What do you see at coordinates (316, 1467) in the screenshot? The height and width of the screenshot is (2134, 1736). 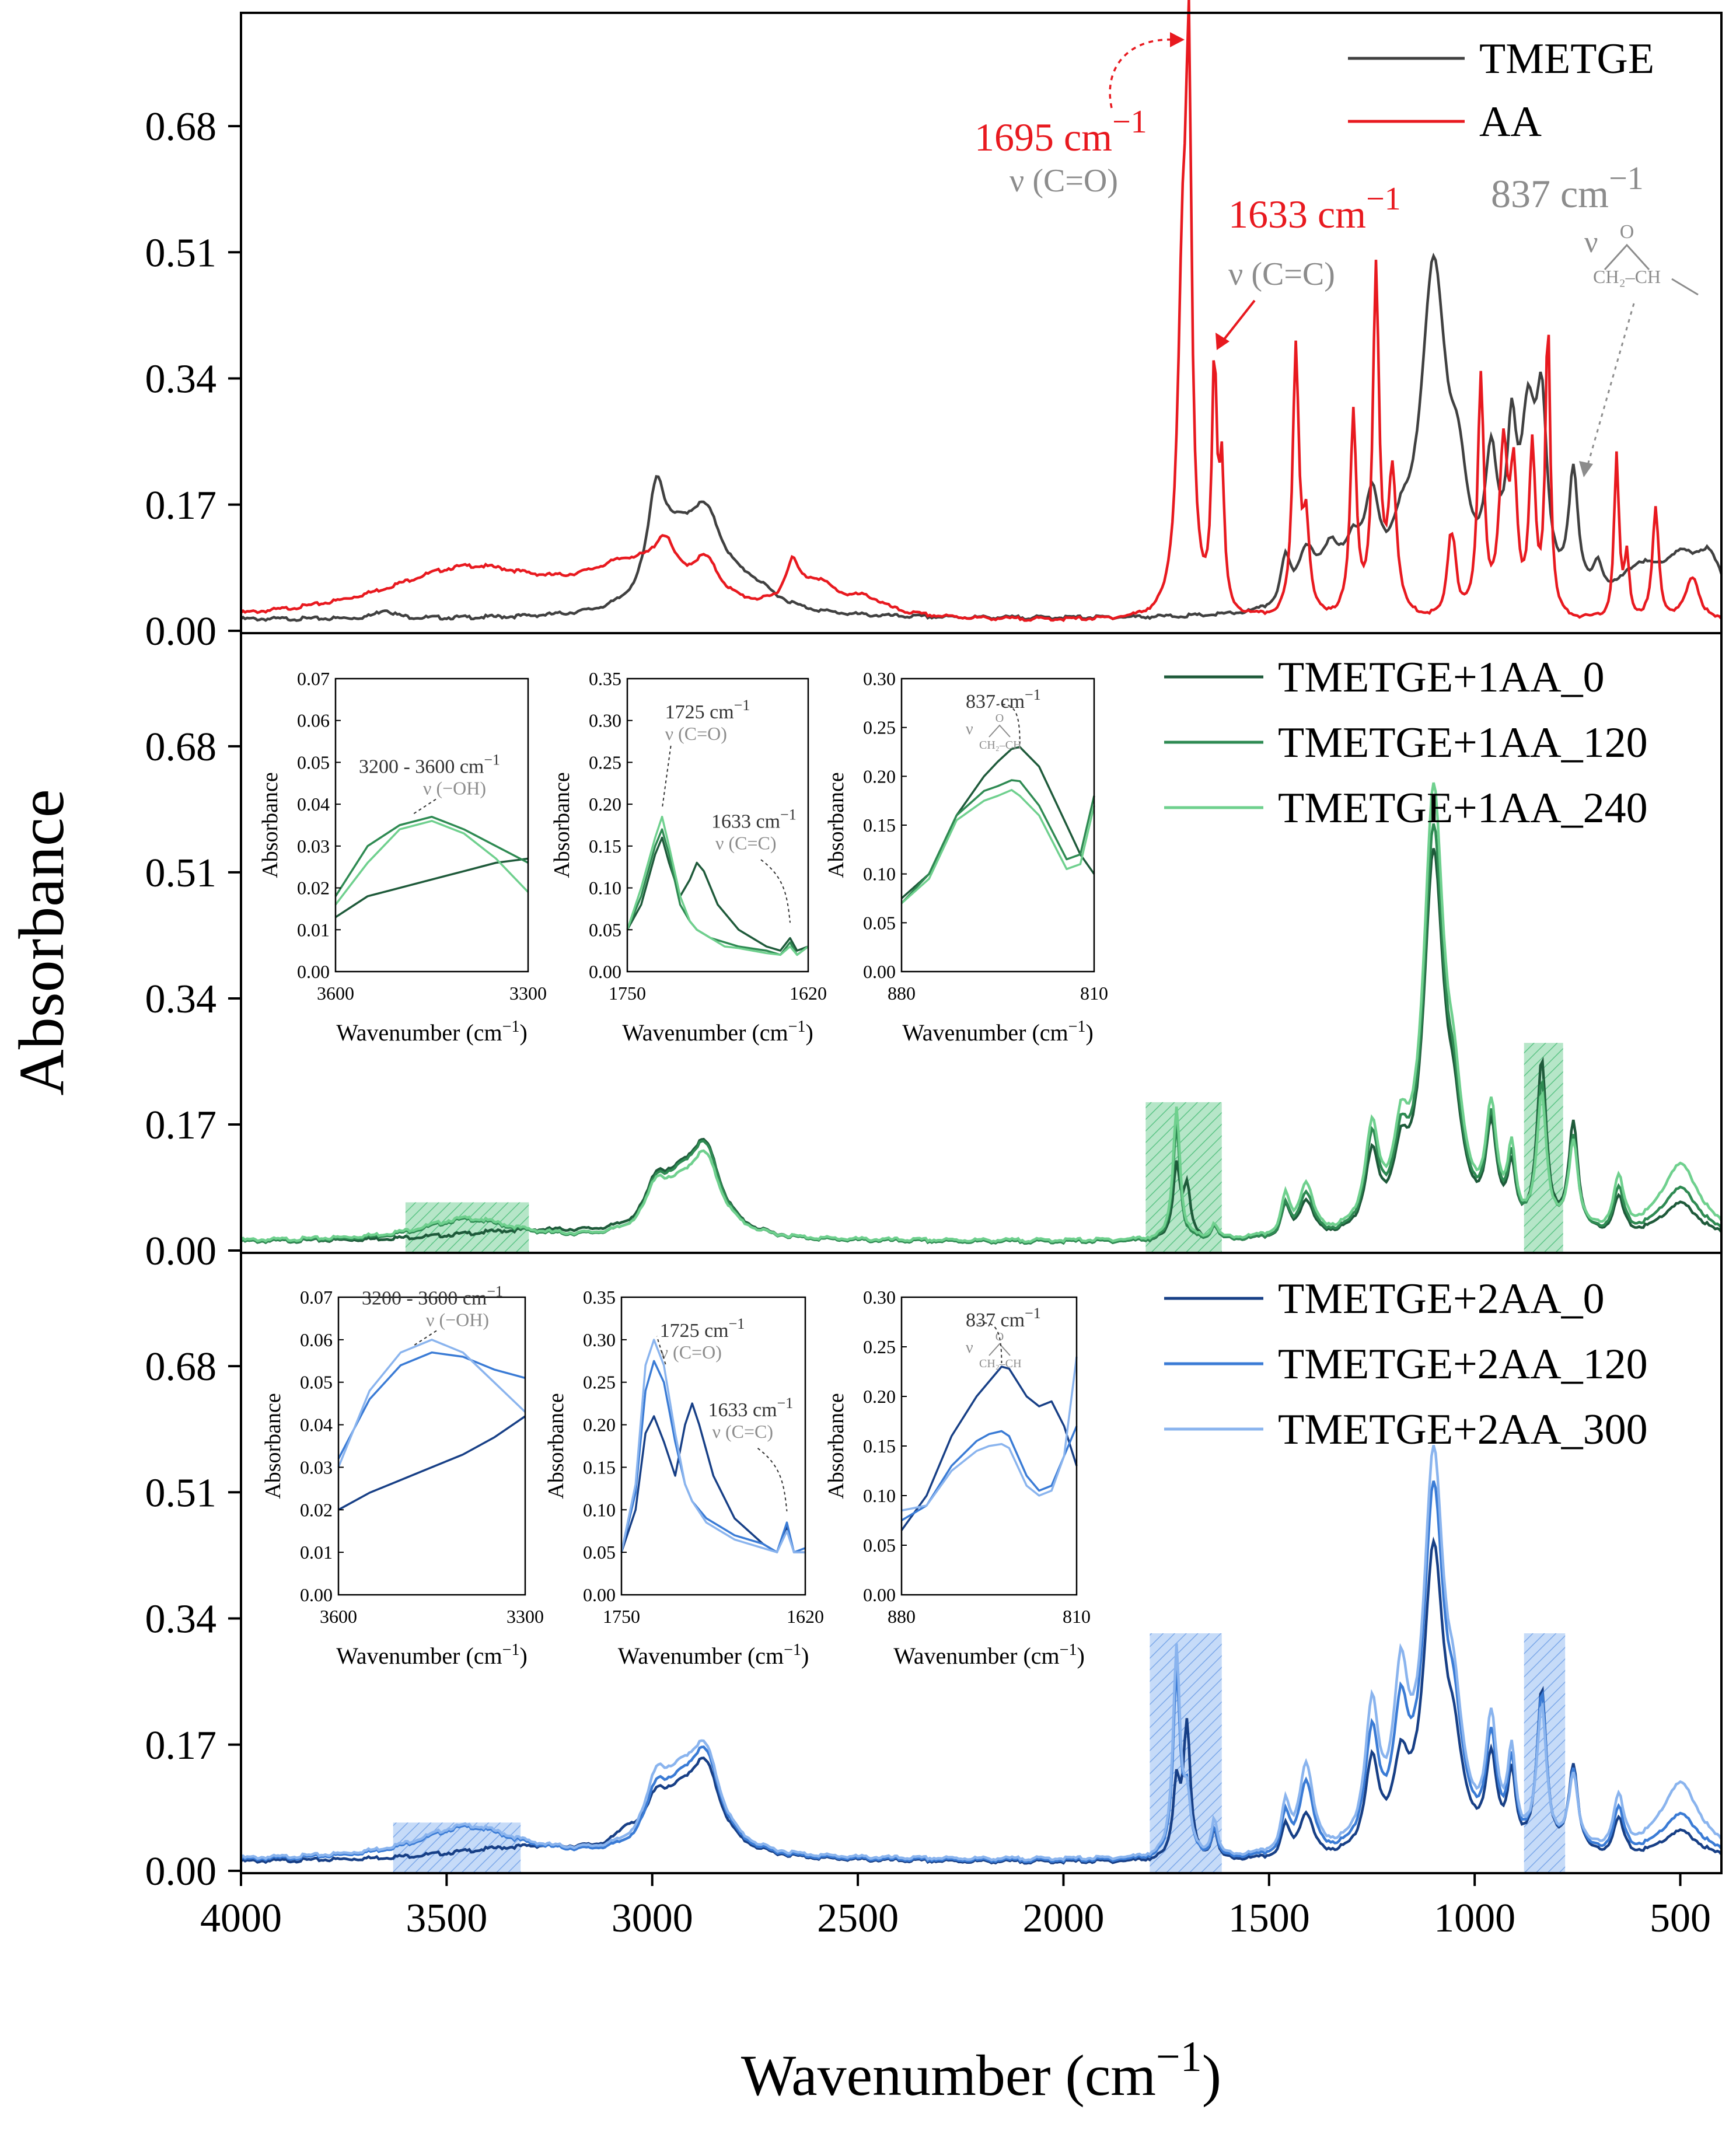 I see `inset-y-tick-label: 0.03` at bounding box center [316, 1467].